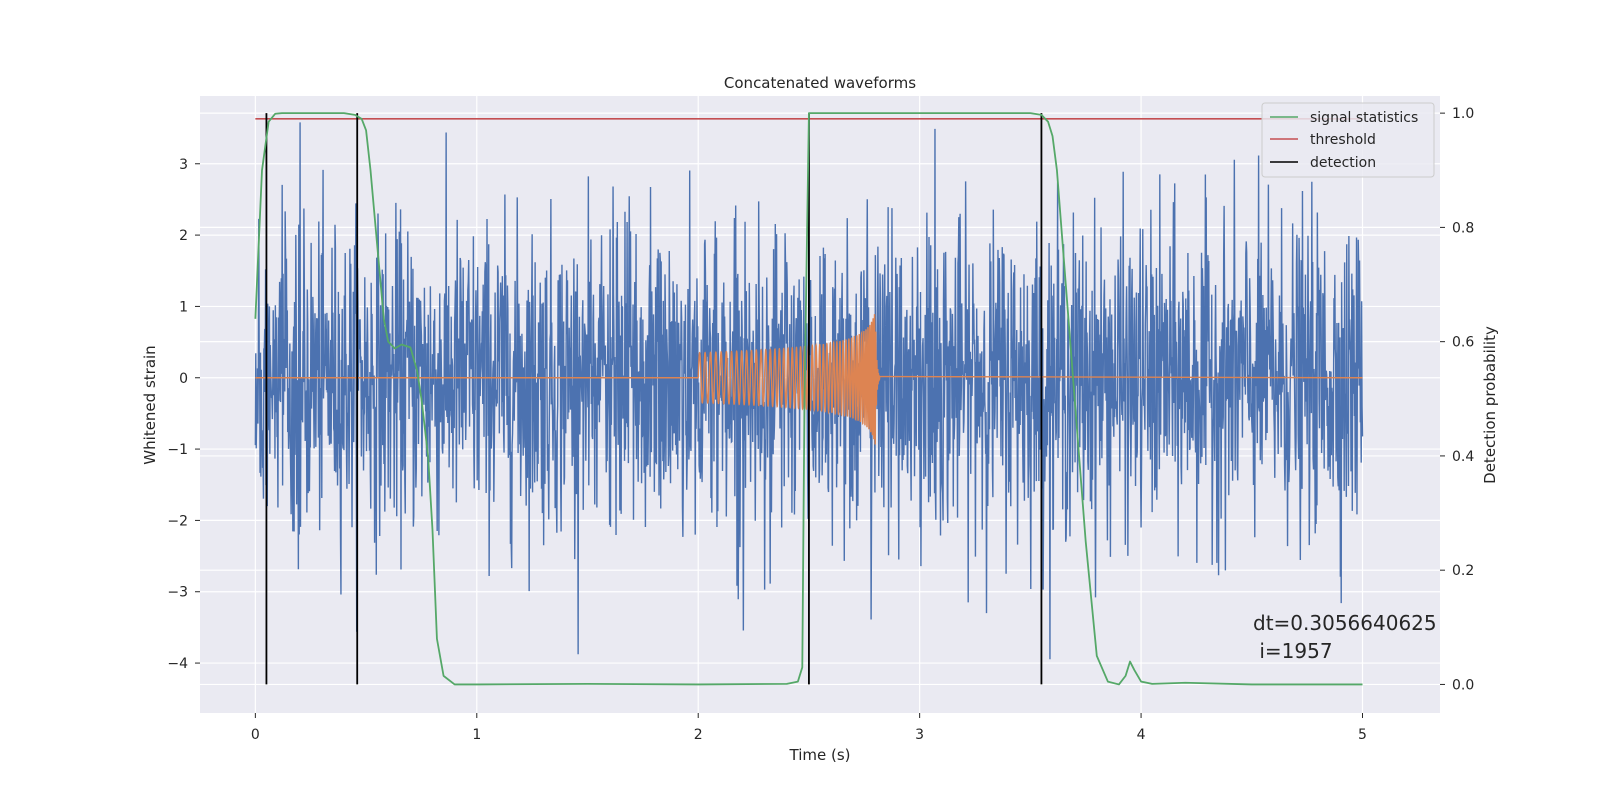  Describe the element at coordinates (1293, 651) in the screenshot. I see `annotation-i: i=1957` at that location.